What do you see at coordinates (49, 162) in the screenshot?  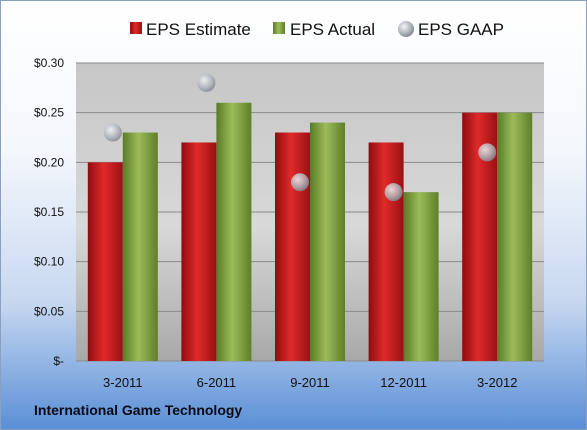 I see `y-tick-label: $0.20` at bounding box center [49, 162].